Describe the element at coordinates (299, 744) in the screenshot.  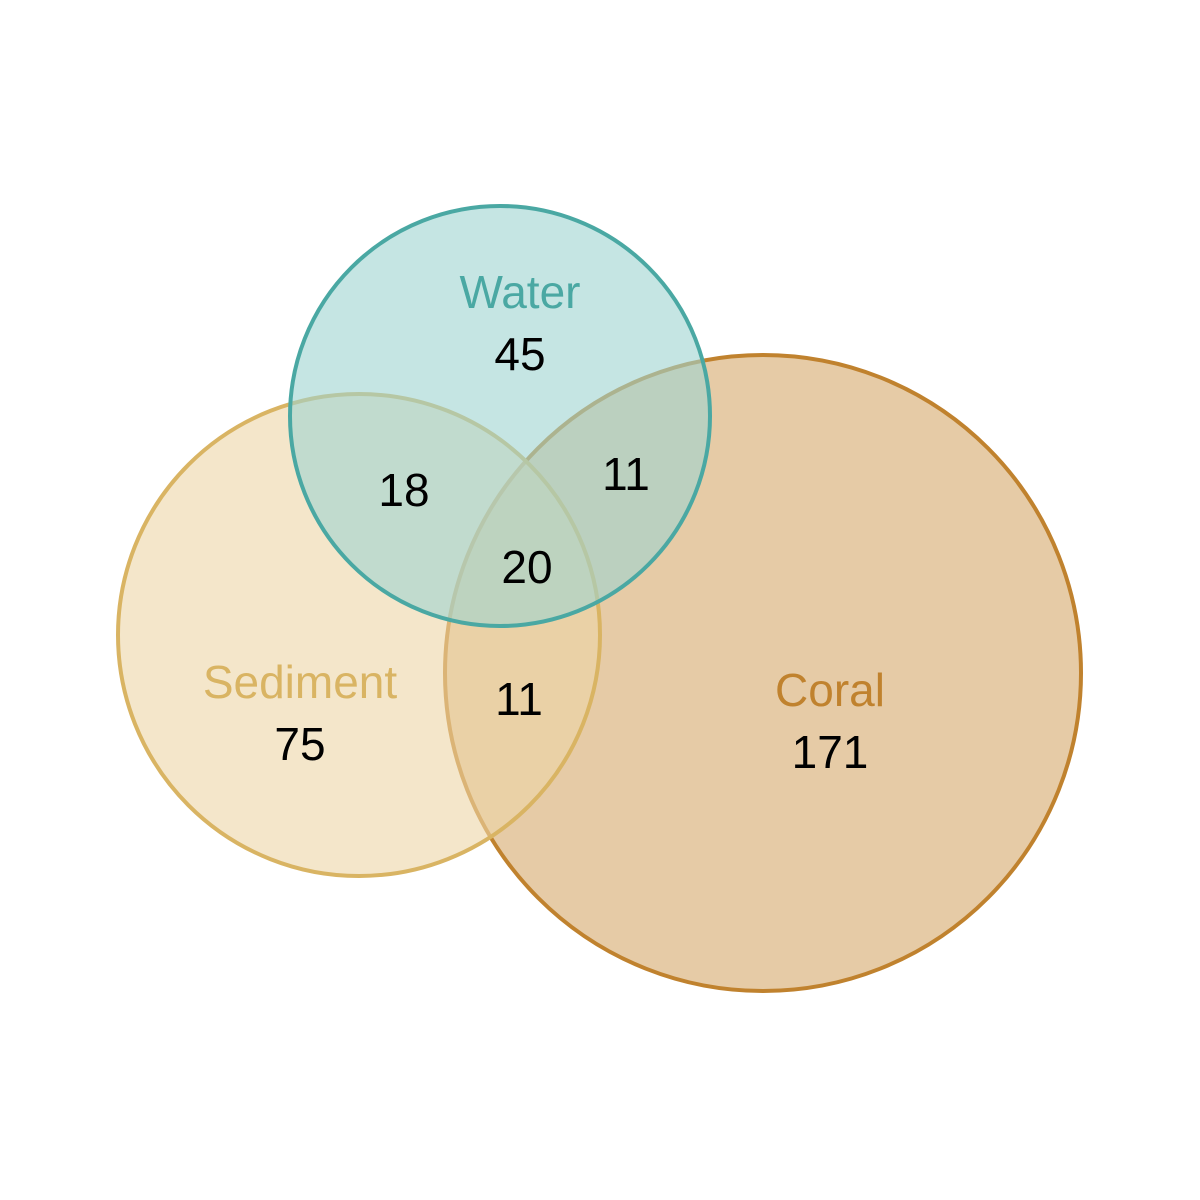
I see `sediment-only-count: 75` at that location.